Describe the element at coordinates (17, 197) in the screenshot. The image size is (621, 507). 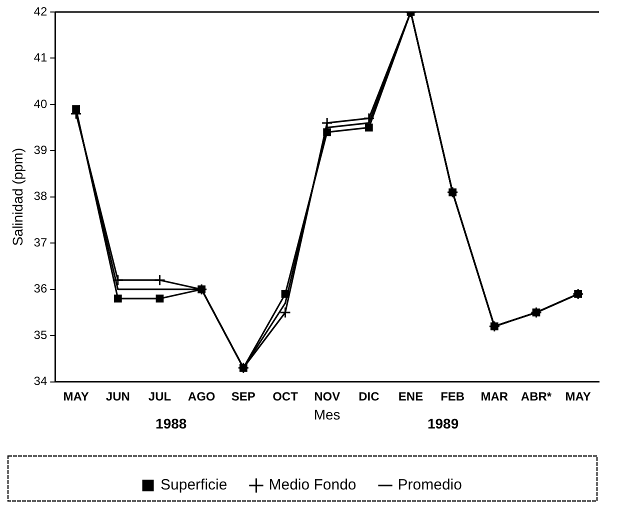
I see `y-axis-title: Salinidad (ppm)` at that location.